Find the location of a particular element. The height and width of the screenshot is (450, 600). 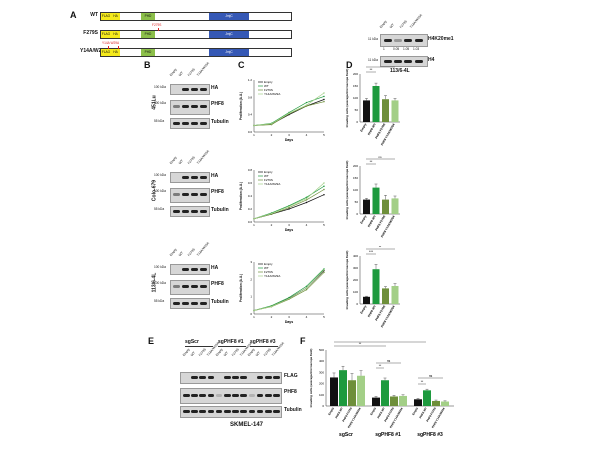

group-label: sgPHF8 #1 is located at coordinates (388, 435).